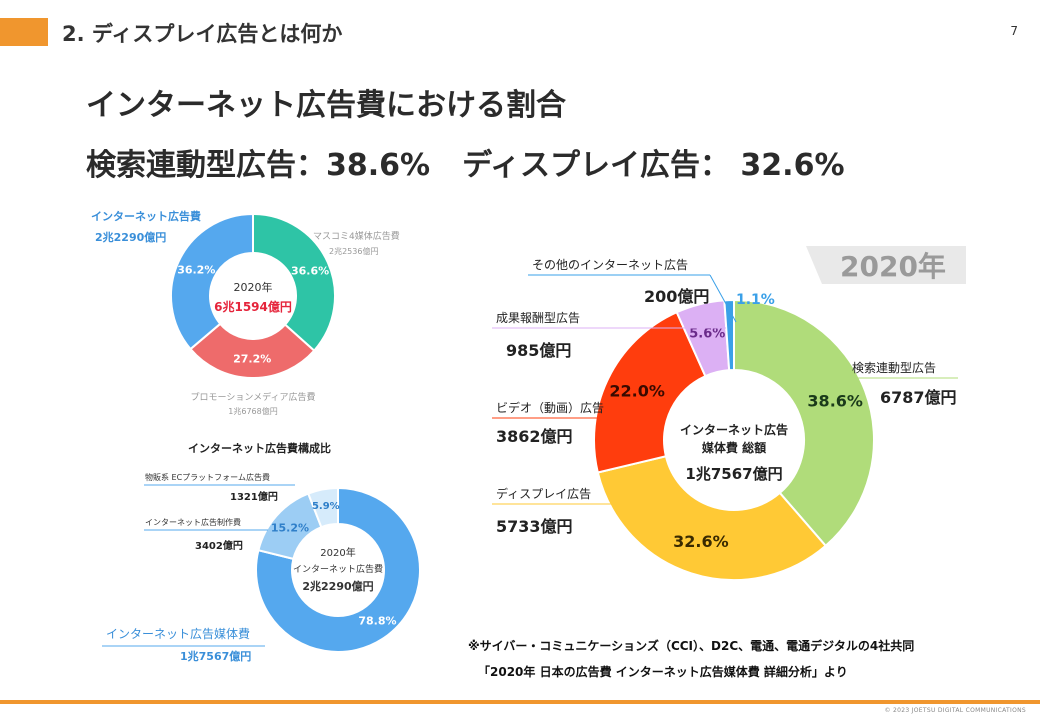  I want to click on chart1-label-promotion: プロモーションメディア広告費, so click(253, 397).